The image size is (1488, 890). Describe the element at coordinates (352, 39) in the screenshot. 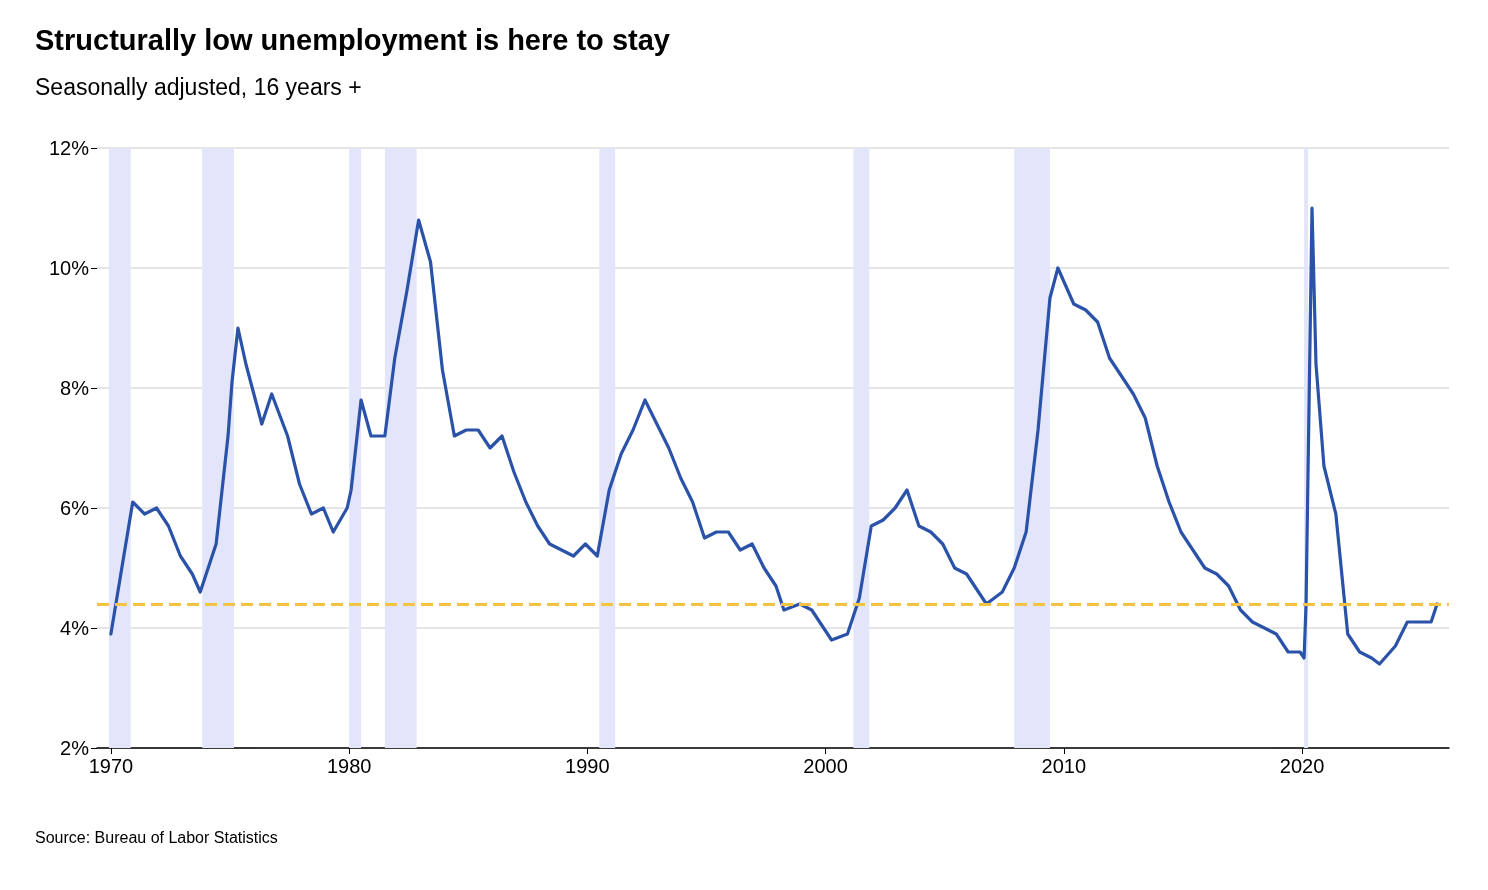

I see `chart-title: Structurally low unemployment is here to stay` at that location.